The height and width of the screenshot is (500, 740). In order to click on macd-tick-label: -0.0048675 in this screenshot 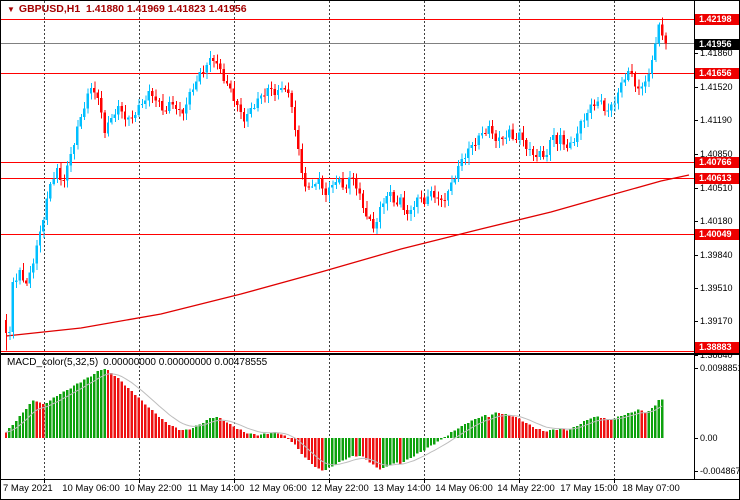, I will do `click(719, 471)`.